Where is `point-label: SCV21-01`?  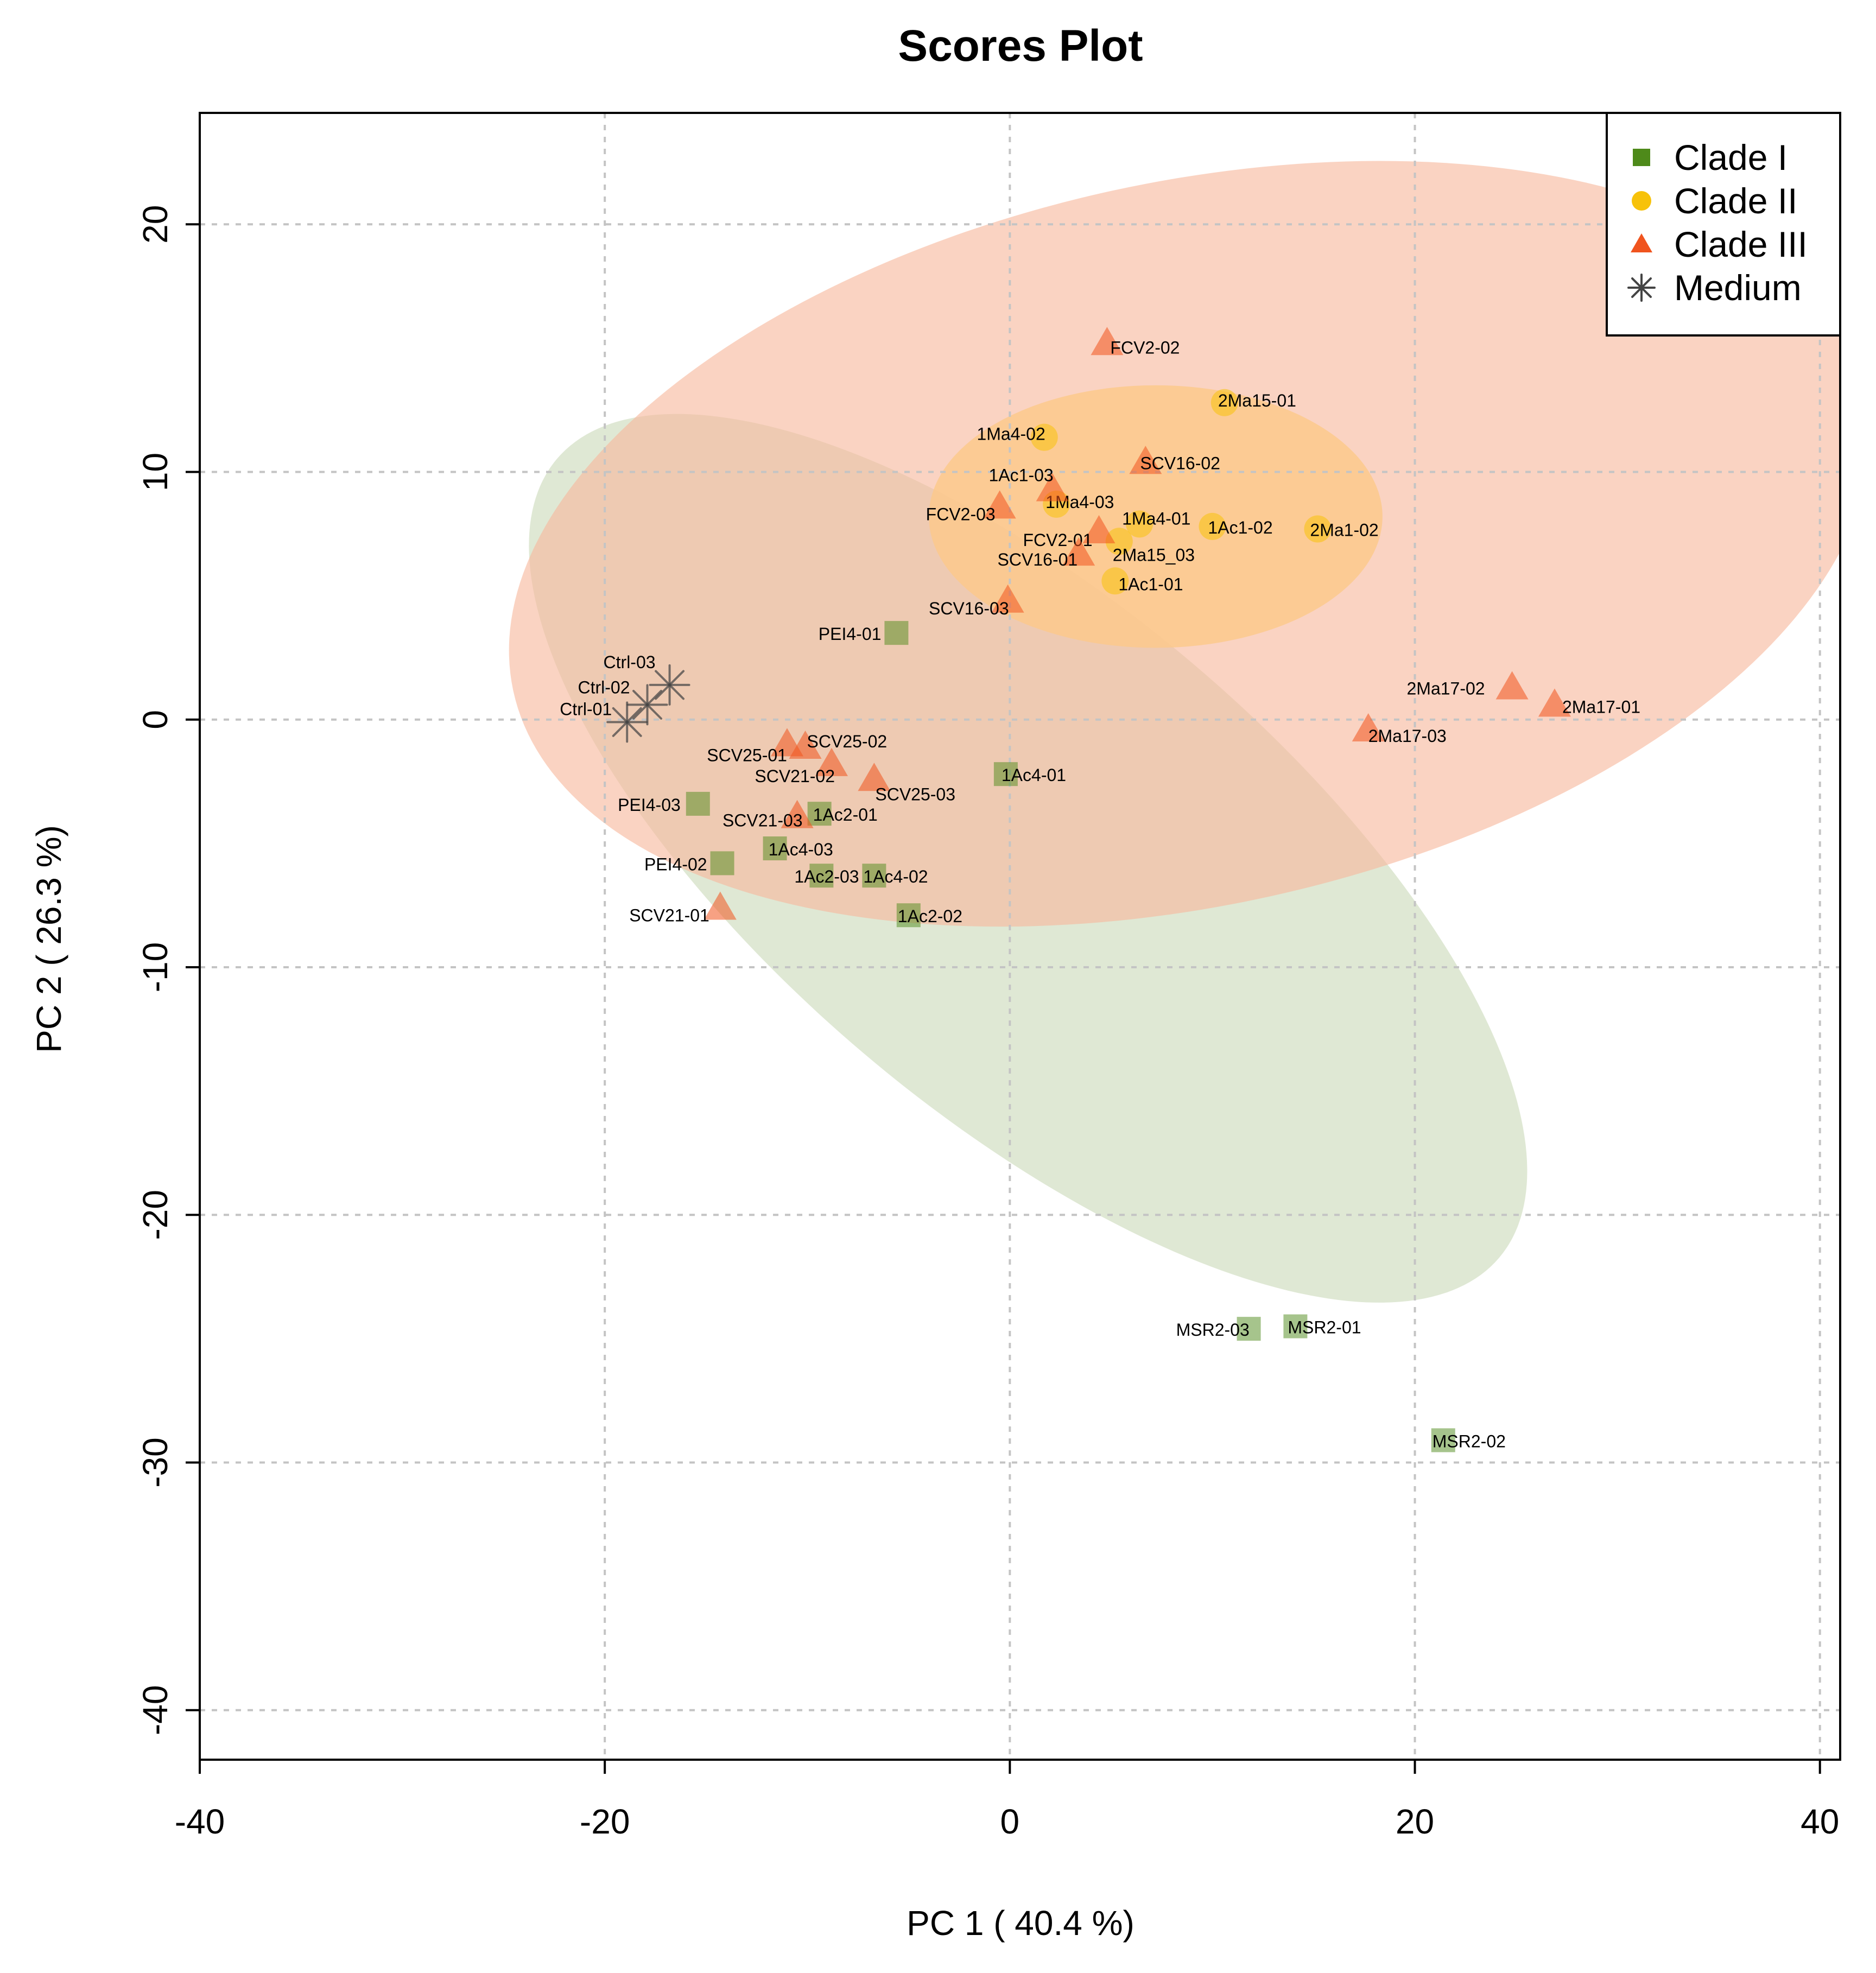 point-label: SCV21-01 is located at coordinates (669, 916).